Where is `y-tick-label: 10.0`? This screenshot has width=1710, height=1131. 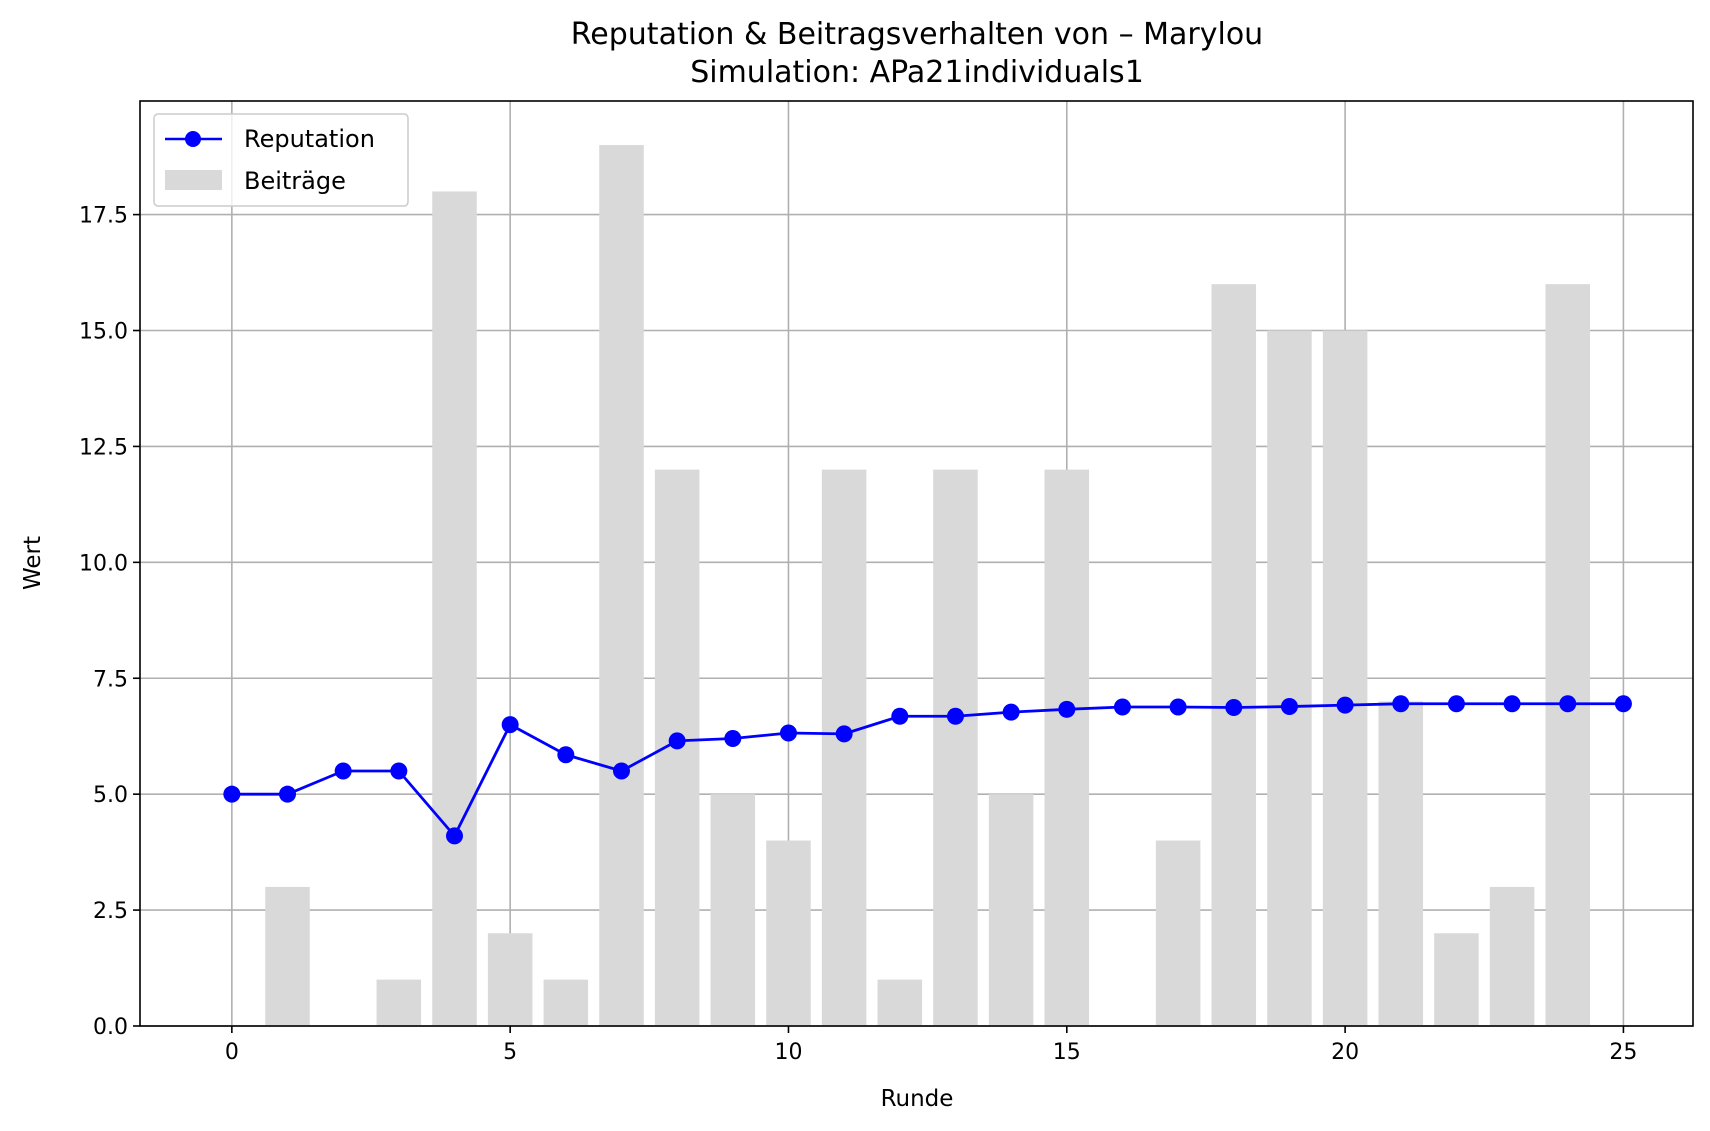 y-tick-label: 10.0 is located at coordinates (103, 563).